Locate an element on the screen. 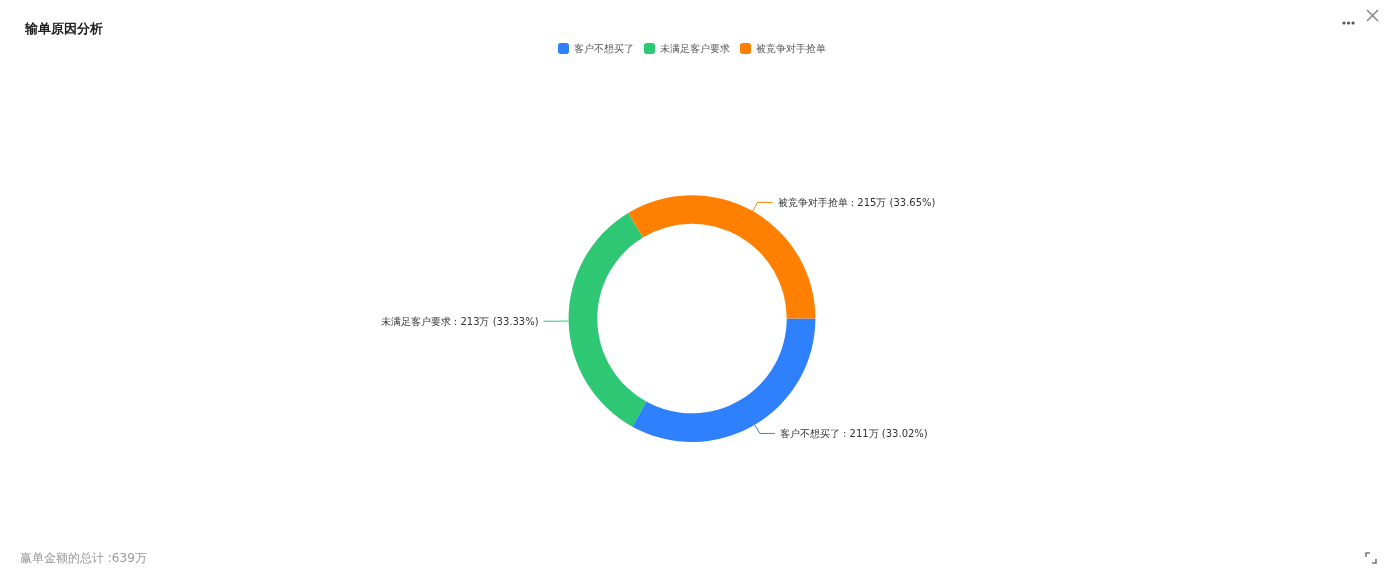  legend-label: 被竞争对手抢单 is located at coordinates (791, 48).